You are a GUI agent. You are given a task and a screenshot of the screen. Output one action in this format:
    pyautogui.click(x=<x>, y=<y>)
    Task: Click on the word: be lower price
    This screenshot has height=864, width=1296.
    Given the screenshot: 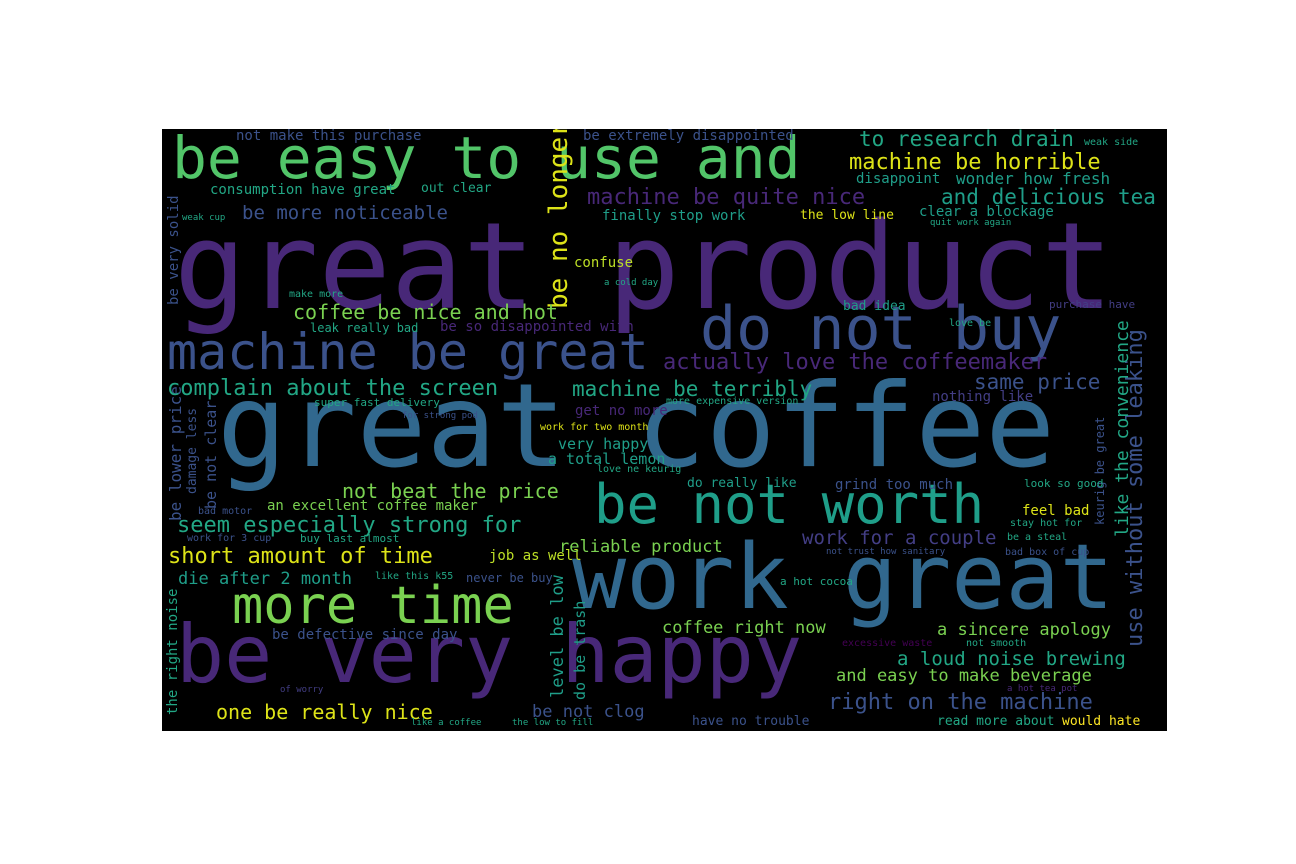 What is the action you would take?
    pyautogui.click(x=175, y=453)
    